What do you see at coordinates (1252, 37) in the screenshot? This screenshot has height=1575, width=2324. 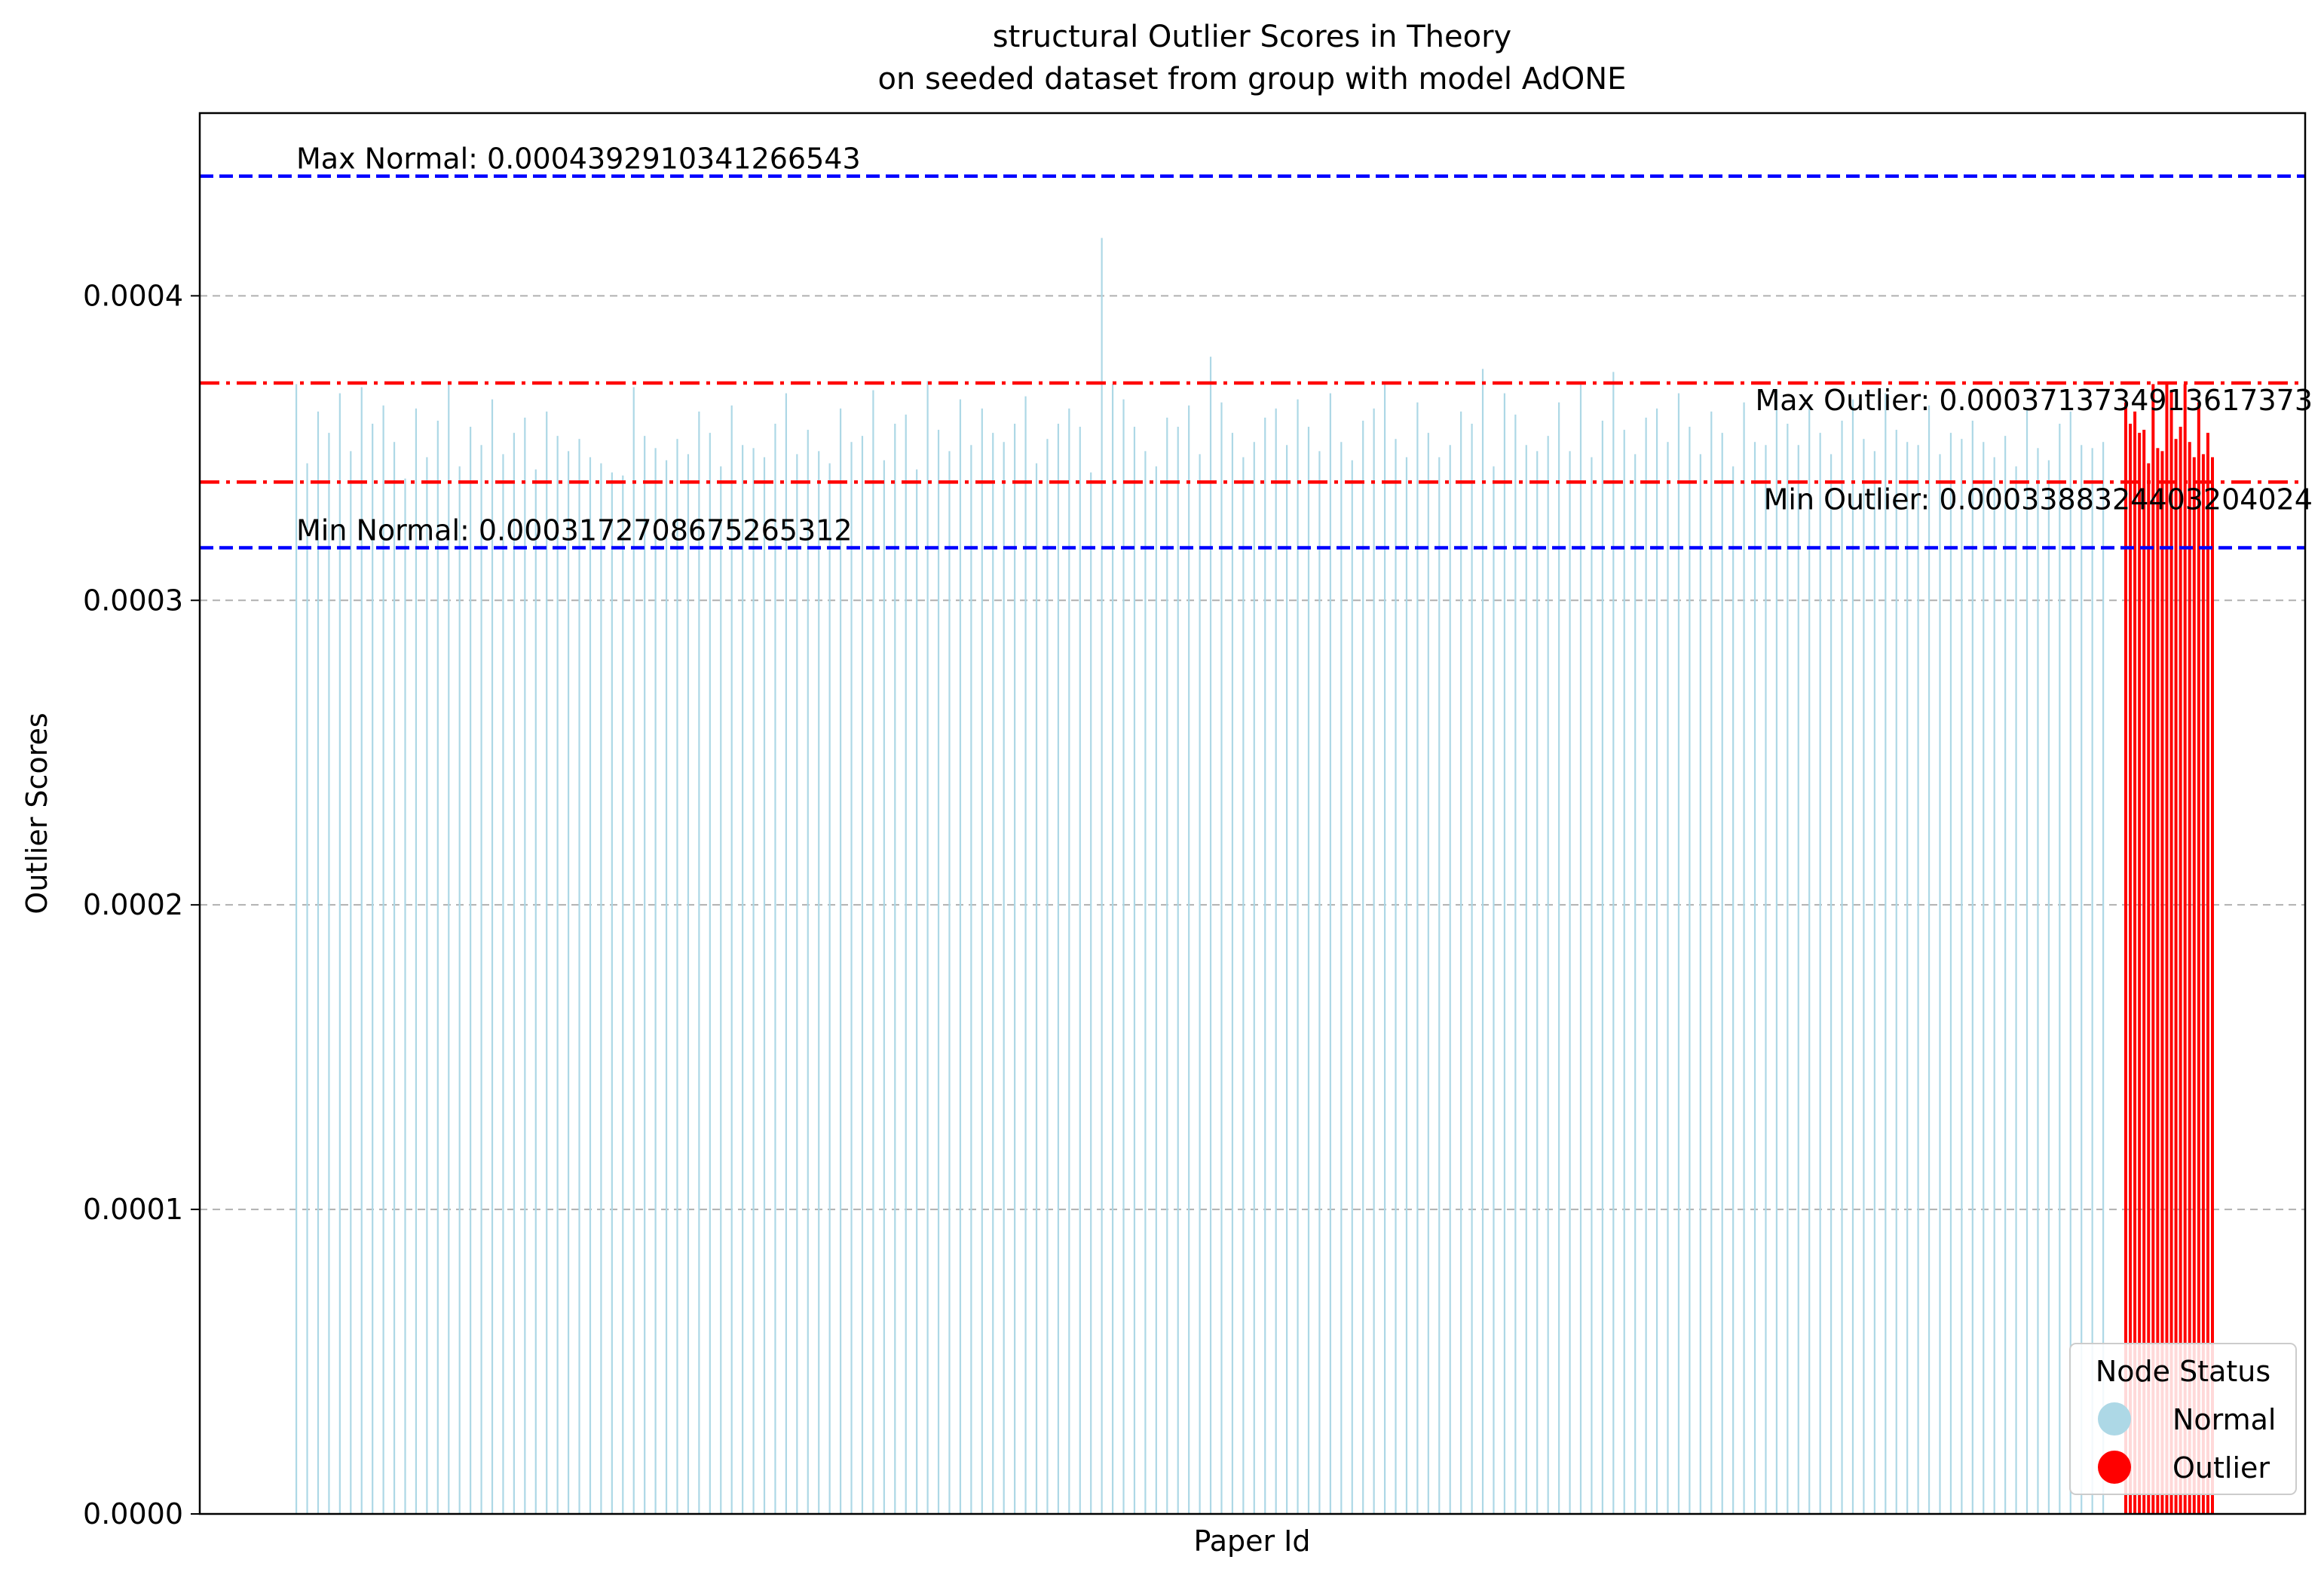 I see `chart-title-line-1: structural Outlier Scores in Theory` at bounding box center [1252, 37].